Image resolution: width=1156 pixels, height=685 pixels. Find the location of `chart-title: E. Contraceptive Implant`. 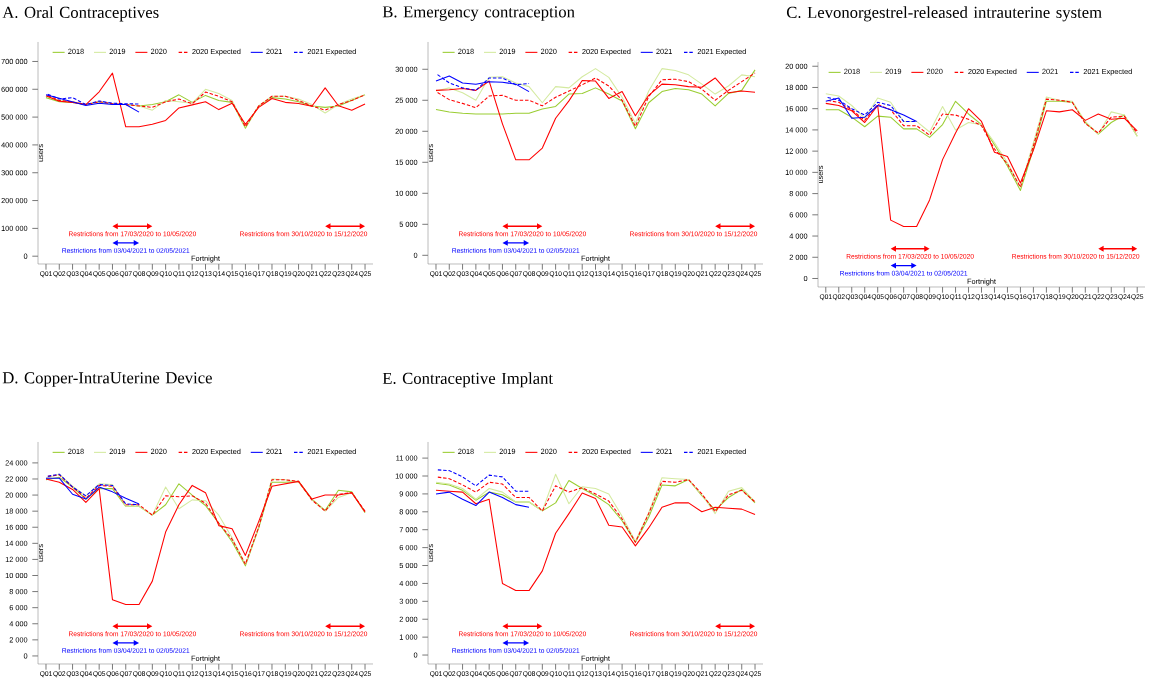

chart-title: E. Contraceptive Implant is located at coordinates (467, 380).